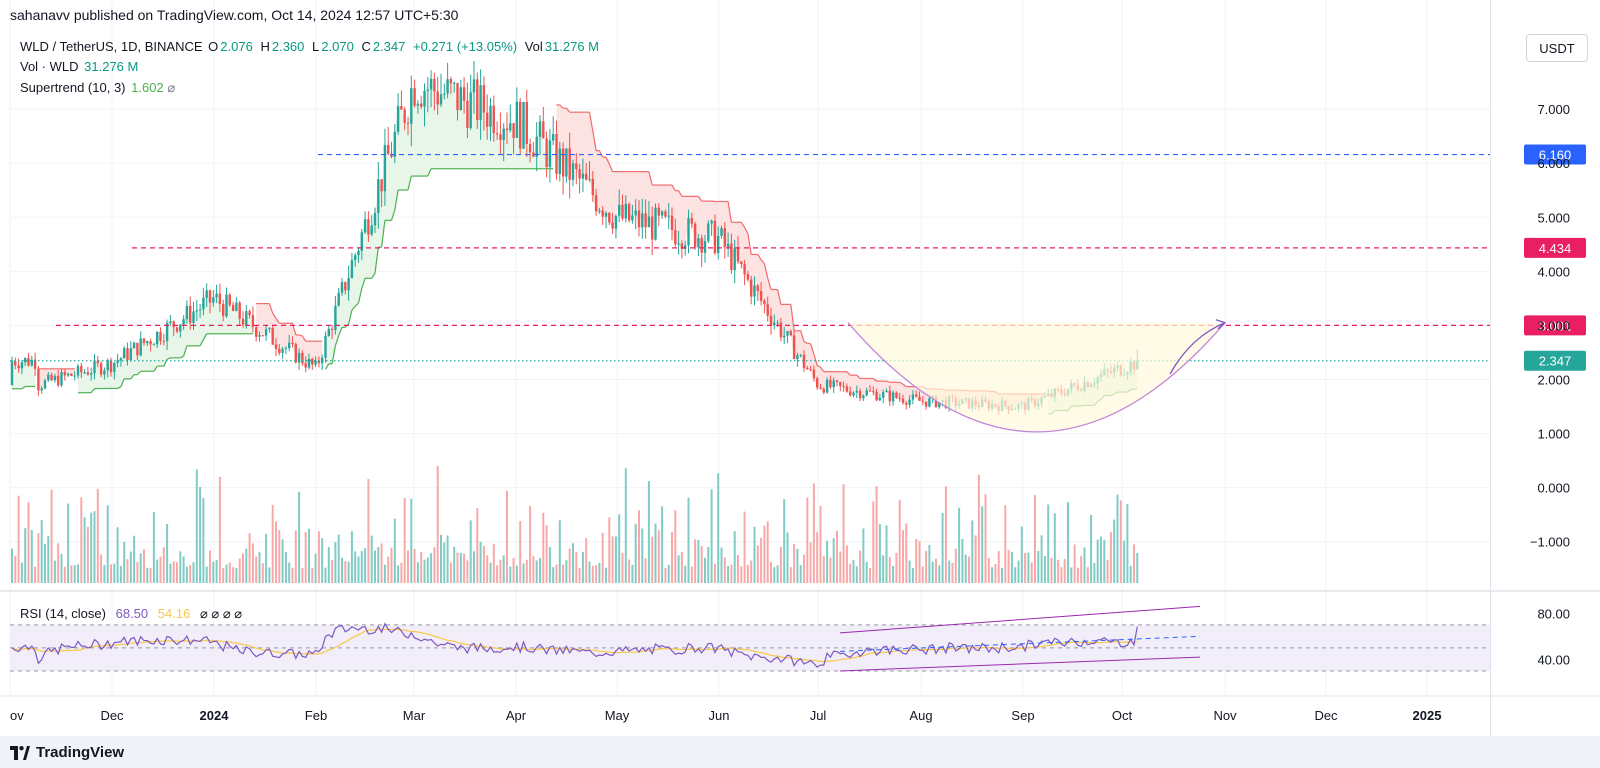 This screenshot has height=768, width=1600. I want to click on hidden-eye-icon: ⌀, so click(171, 87).